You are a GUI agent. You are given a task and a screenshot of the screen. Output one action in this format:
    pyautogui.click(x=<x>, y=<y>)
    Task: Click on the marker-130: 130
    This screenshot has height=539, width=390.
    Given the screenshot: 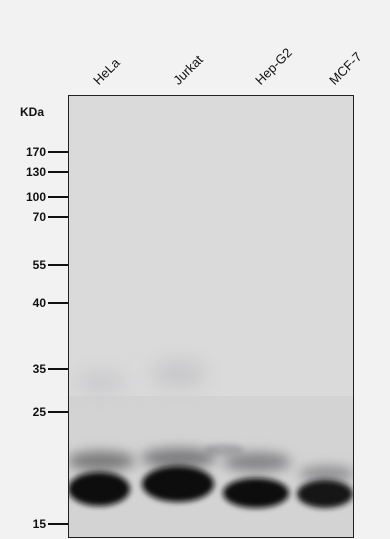 What is the action you would take?
    pyautogui.click(x=34, y=172)
    